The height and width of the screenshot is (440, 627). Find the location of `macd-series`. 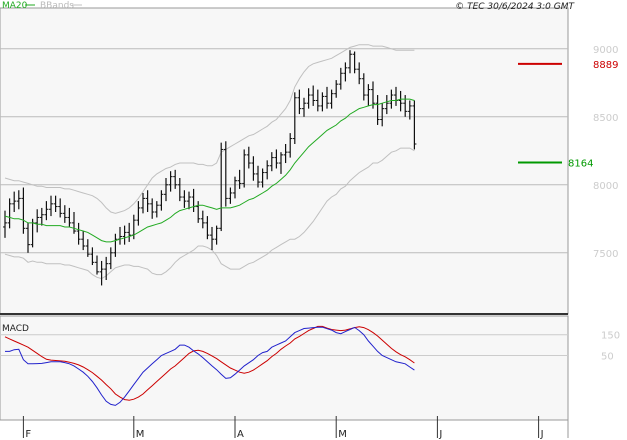

macd-series is located at coordinates (209, 365).